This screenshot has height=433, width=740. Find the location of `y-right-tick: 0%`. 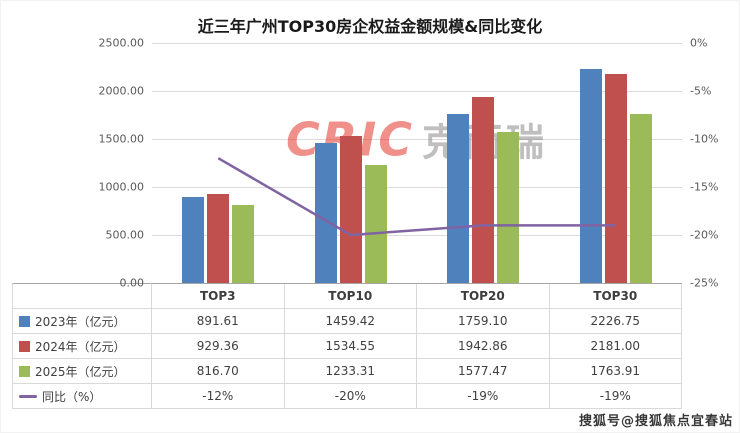

y-right-tick: 0% is located at coordinates (699, 43).